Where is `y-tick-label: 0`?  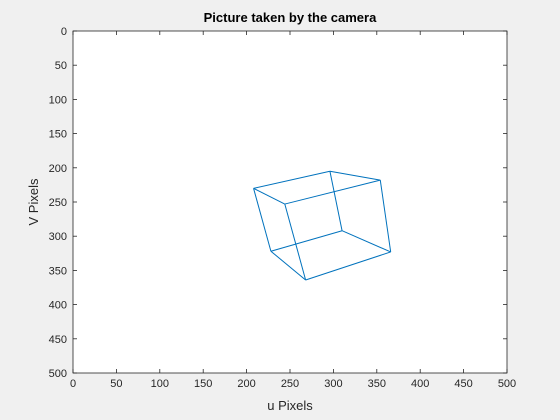
y-tick-label: 0 is located at coordinates (64, 32).